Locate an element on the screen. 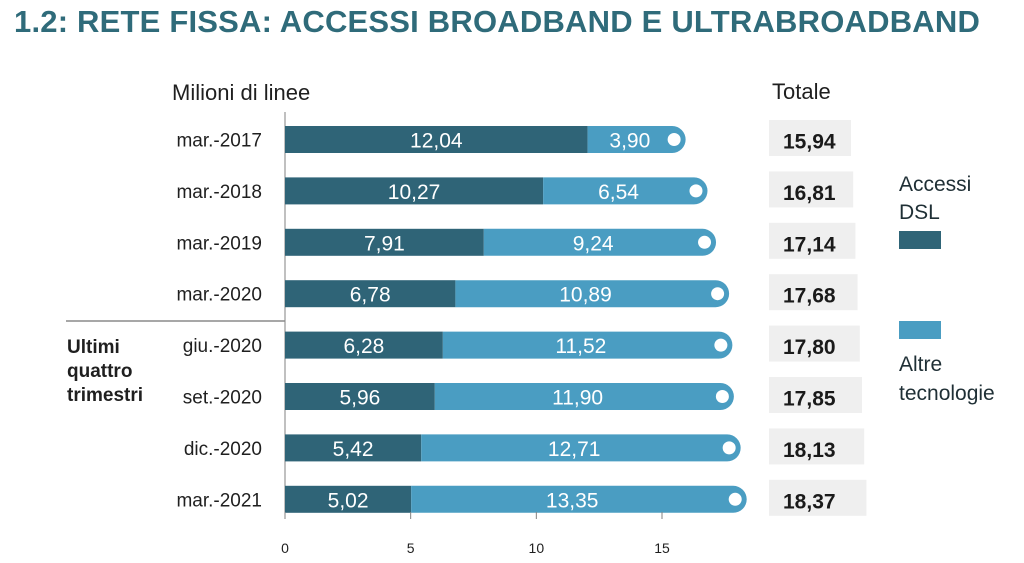 Image resolution: width=1024 pixels, height=563 pixels. y-axis-title: Milioni di linee is located at coordinates (241, 92).